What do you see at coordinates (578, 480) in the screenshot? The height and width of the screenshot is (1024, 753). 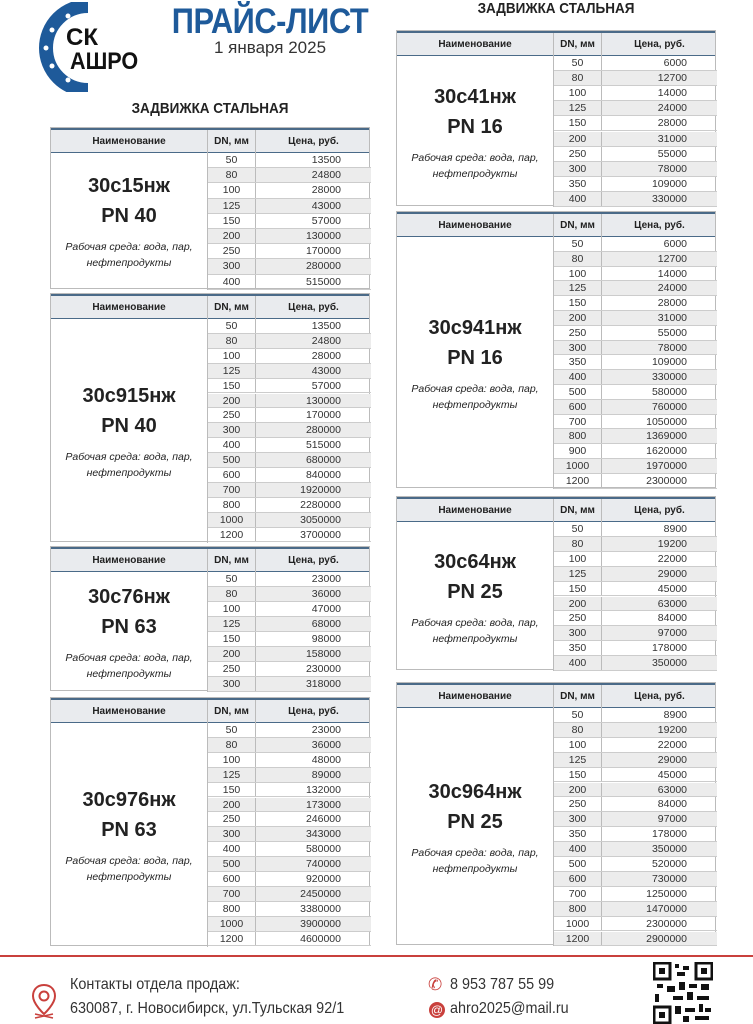 I see `dn-cell: 1200` at bounding box center [578, 480].